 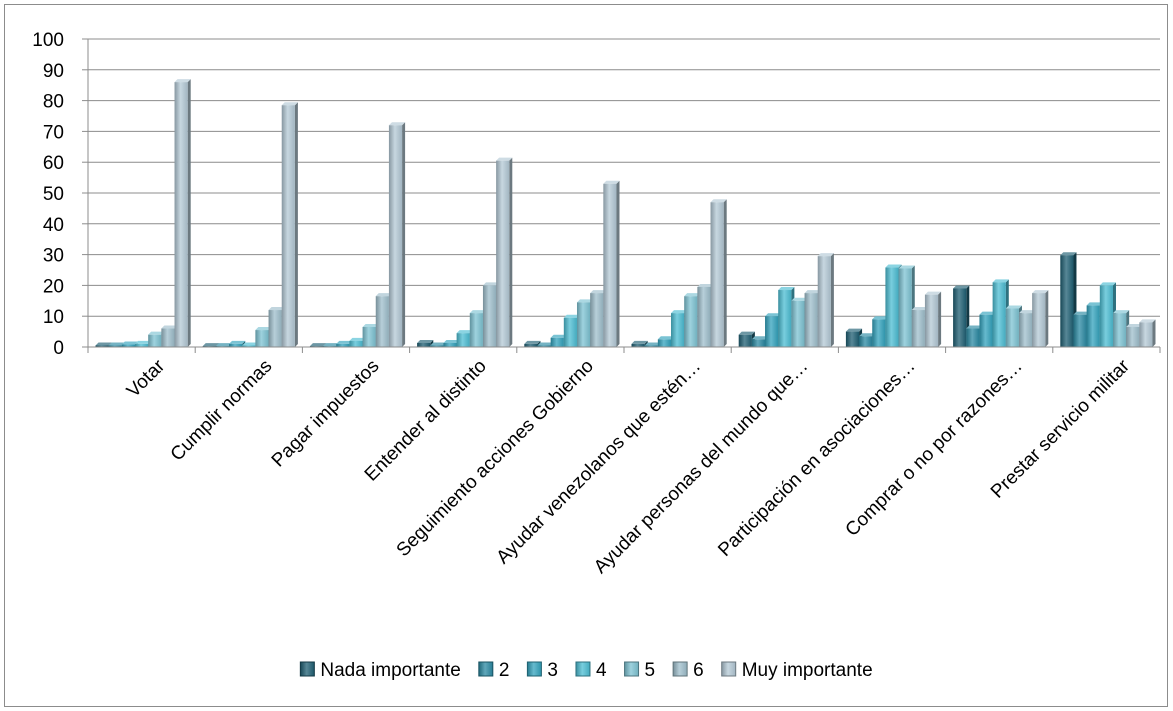 What do you see at coordinates (426, 421) in the screenshot?
I see `x-category-label: Entender al distinto` at bounding box center [426, 421].